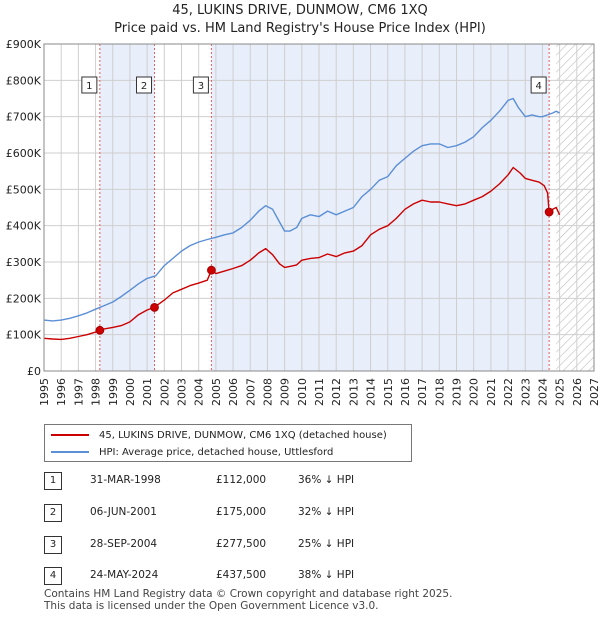 The height and width of the screenshot is (620, 600). I want to click on sale-row: 3 28-SEP-2004 £277,500 25% ↓ HPI, so click(304, 546).